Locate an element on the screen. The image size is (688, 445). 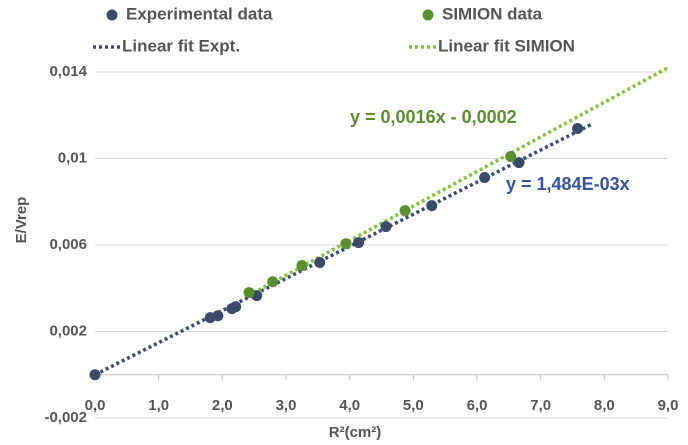
legend-label: SIMION data is located at coordinates (492, 13).